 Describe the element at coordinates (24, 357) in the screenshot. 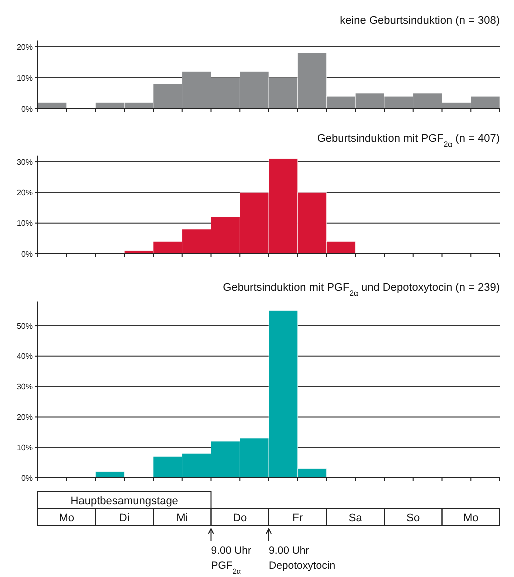

I see `y-tick-label: 40%` at that location.